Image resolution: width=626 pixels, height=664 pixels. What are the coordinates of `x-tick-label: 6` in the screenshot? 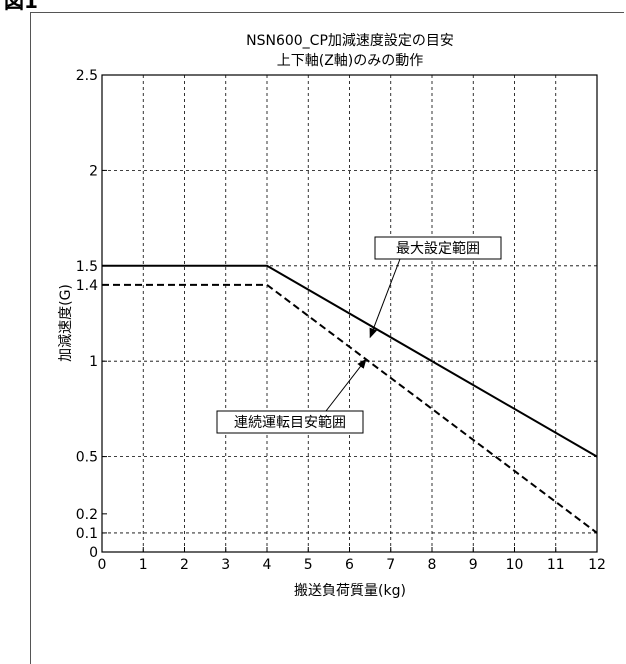 It's located at (349, 565).